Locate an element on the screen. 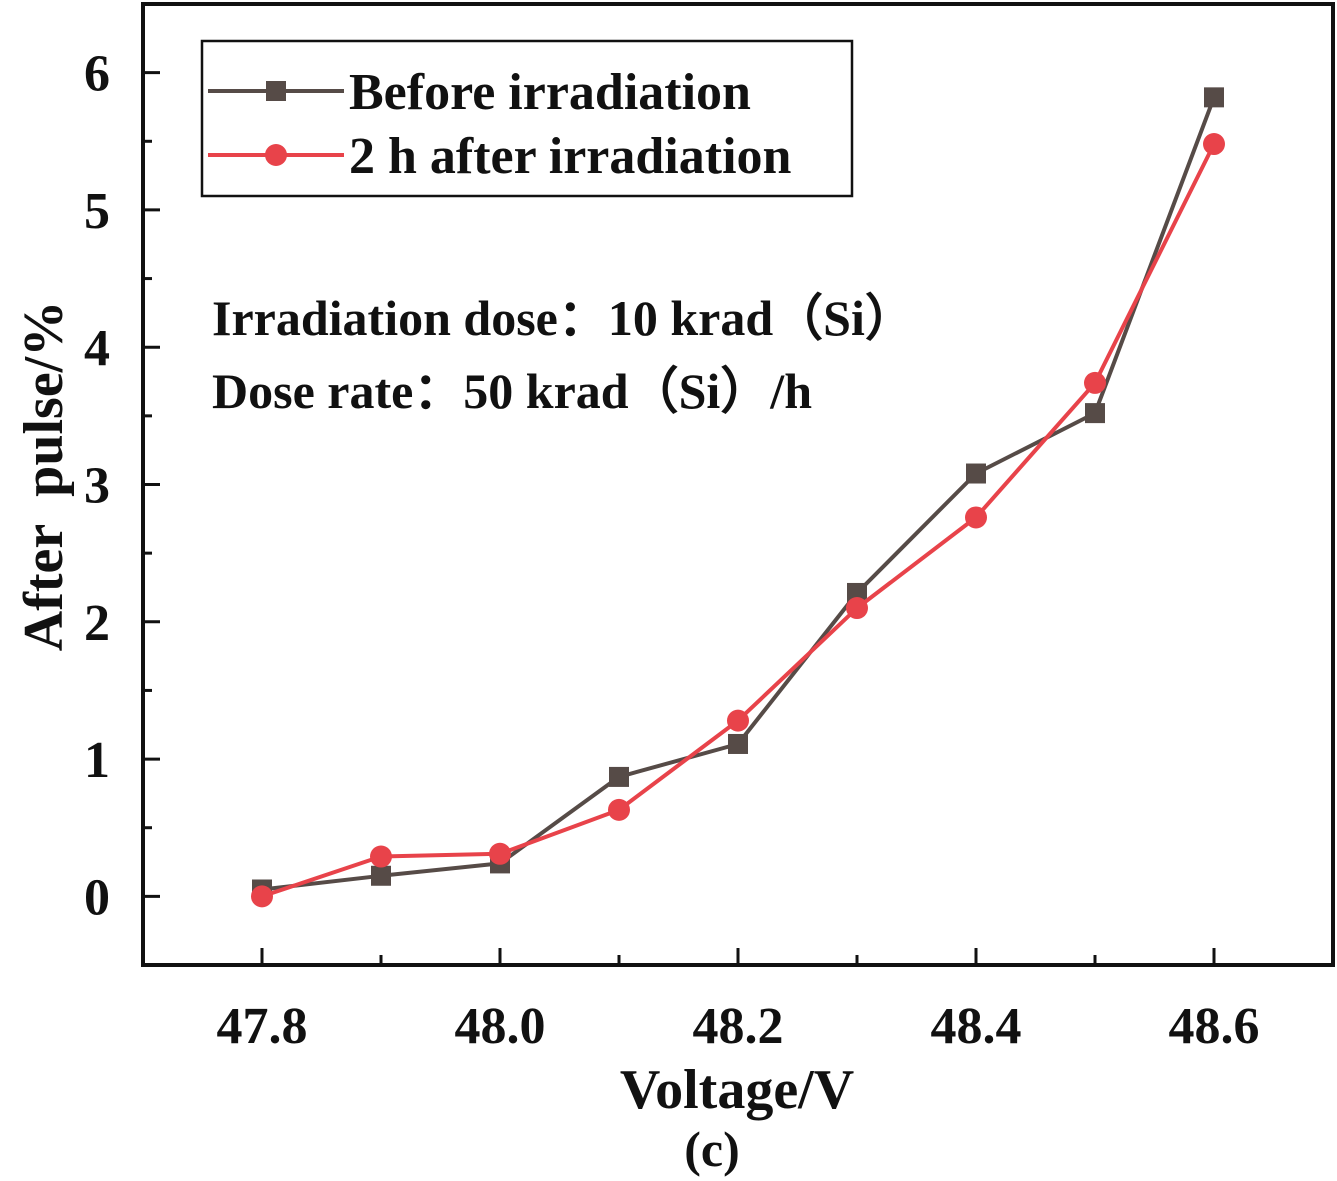 The width and height of the screenshot is (1337, 1181). legend-items: Before irradiation 2 h after irradiation is located at coordinates (500, 124).